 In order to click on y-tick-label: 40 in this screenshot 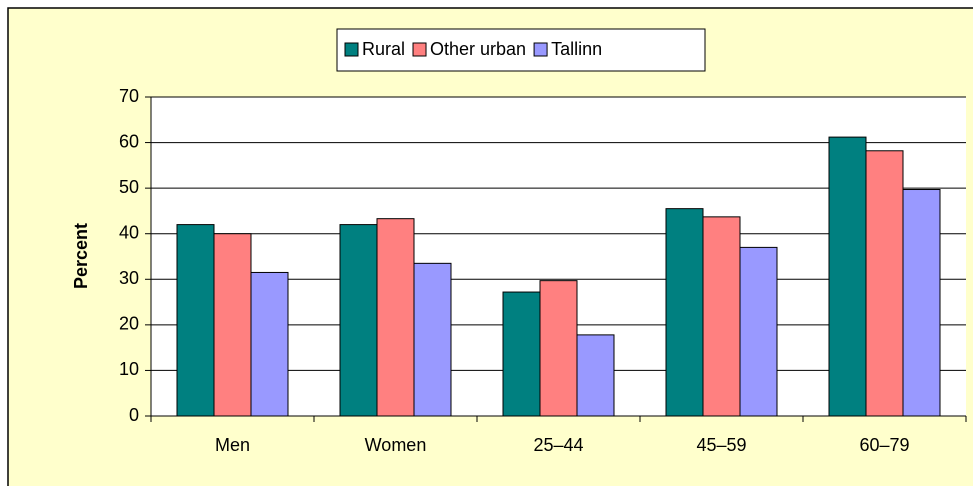, I will do `click(129, 232)`.